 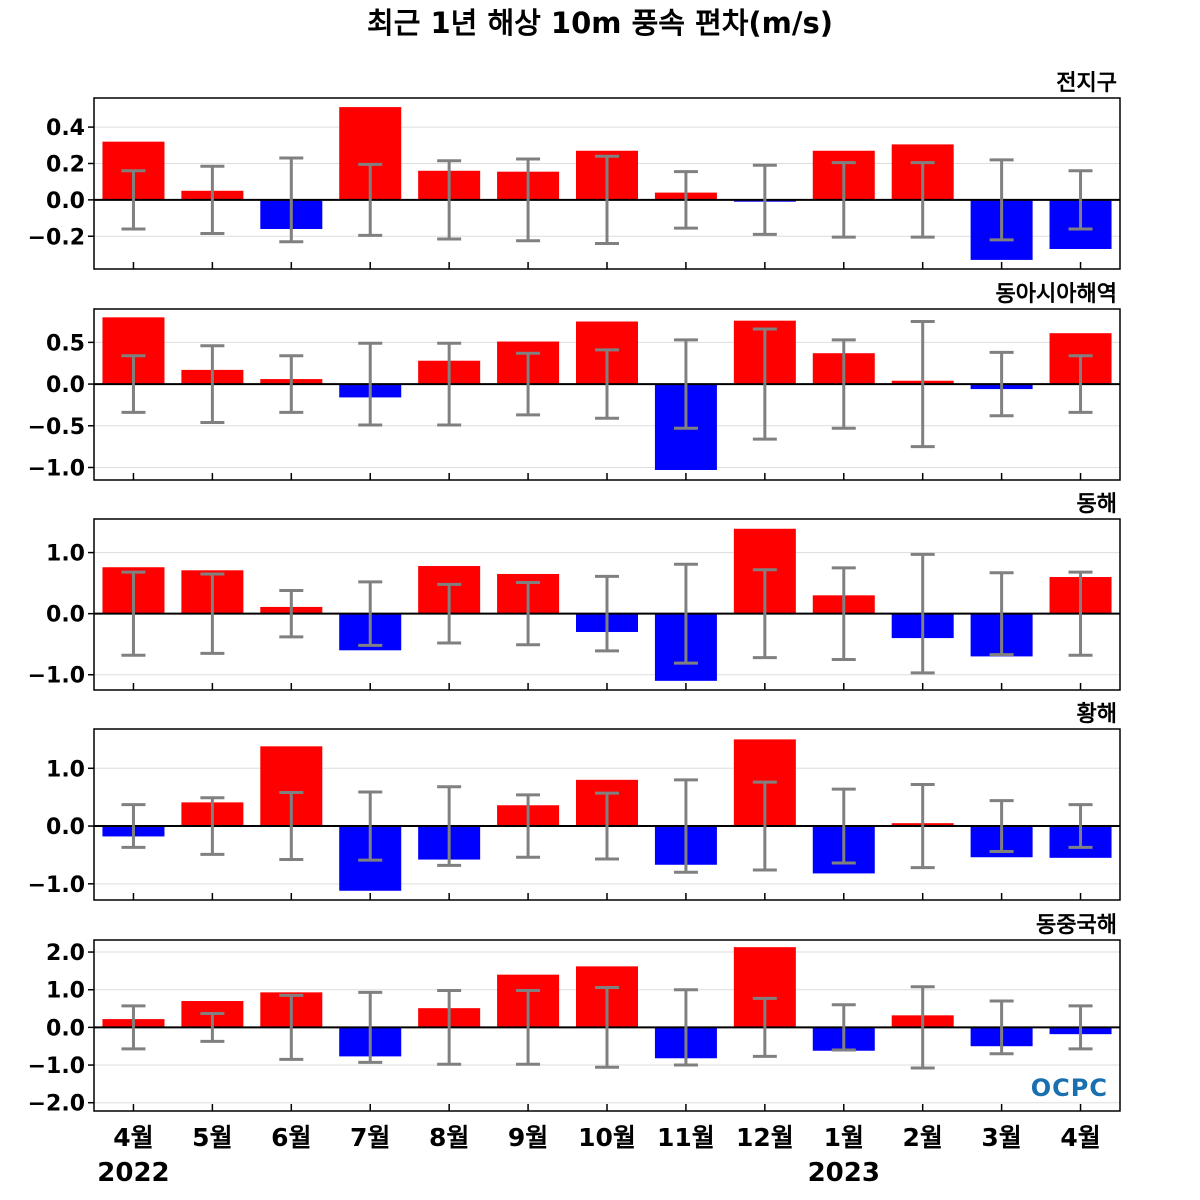 I want to click on x-tick-label: 6월, so click(x=291, y=1137).